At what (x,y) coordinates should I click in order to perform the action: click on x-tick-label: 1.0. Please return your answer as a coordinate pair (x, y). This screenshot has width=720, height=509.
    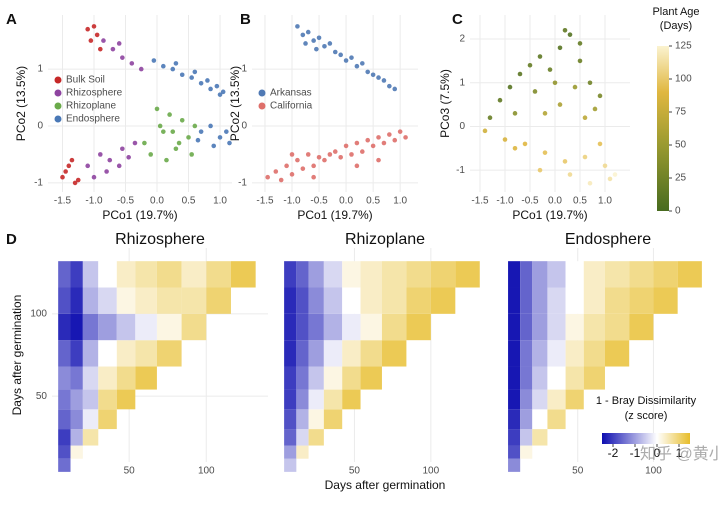
    Looking at the image, I should click on (220, 201).